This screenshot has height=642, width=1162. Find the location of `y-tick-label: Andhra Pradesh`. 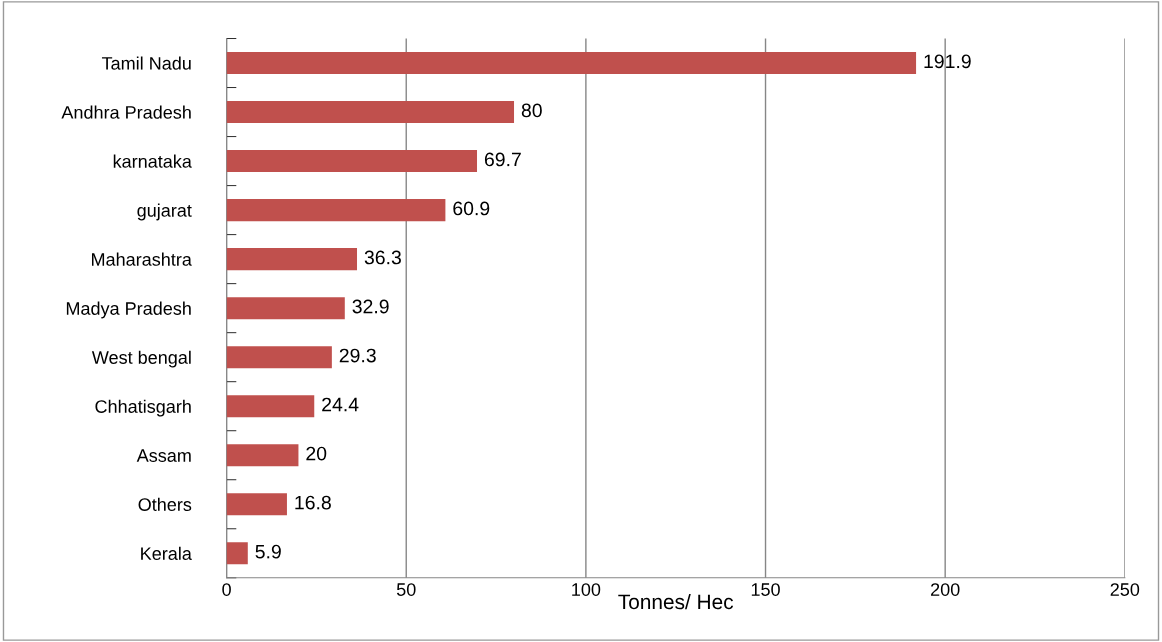

y-tick-label: Andhra Pradesh is located at coordinates (126, 112).